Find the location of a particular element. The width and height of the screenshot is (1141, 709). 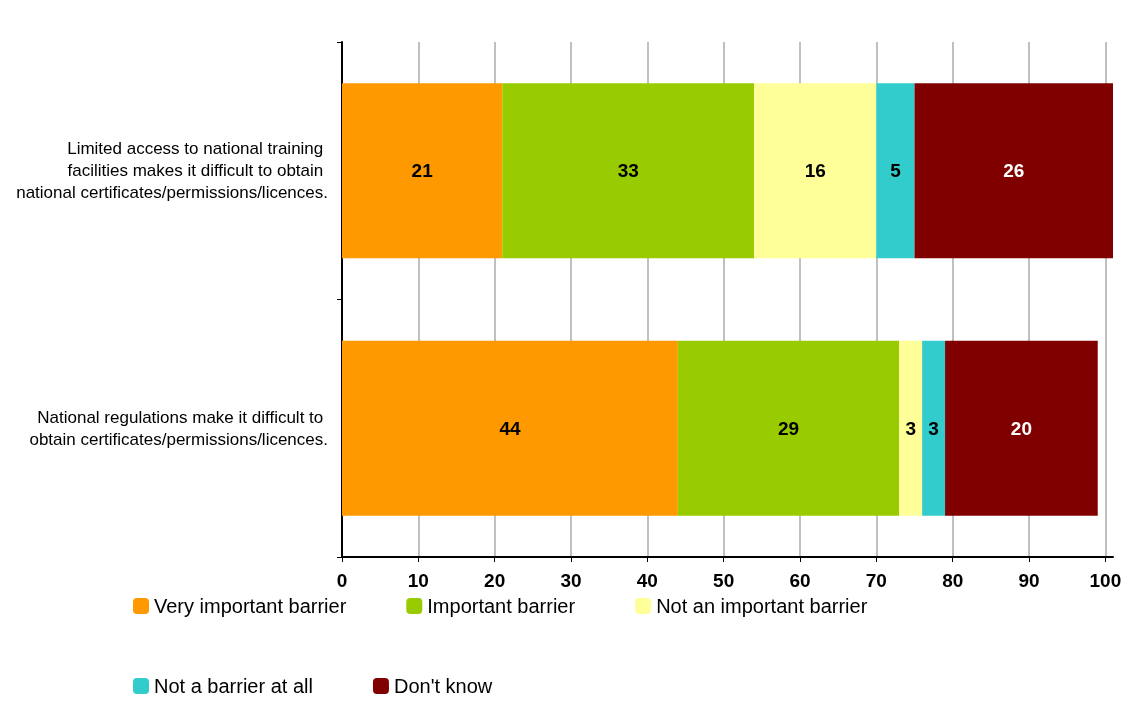

data-label: 29 is located at coordinates (789, 428).